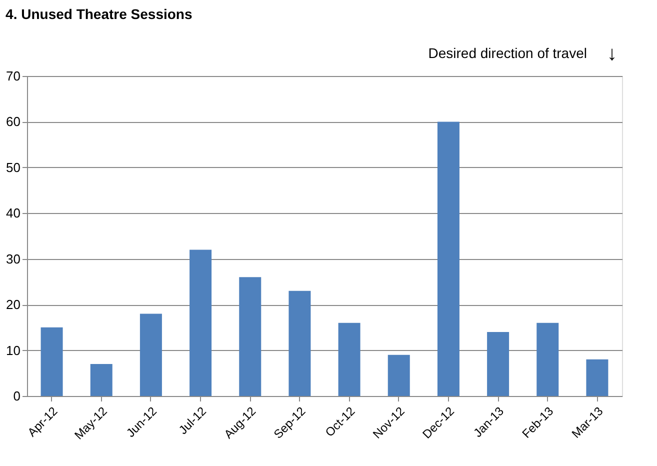  Describe the element at coordinates (13, 304) in the screenshot. I see `y-tick-label: 20` at that location.